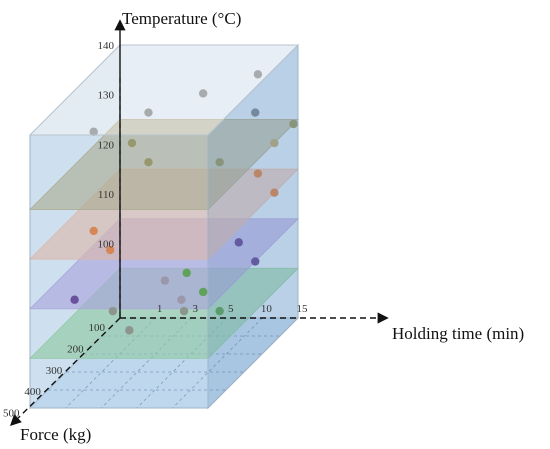  Describe the element at coordinates (75, 349) in the screenshot. I see `y-tick-label: 200` at that location.